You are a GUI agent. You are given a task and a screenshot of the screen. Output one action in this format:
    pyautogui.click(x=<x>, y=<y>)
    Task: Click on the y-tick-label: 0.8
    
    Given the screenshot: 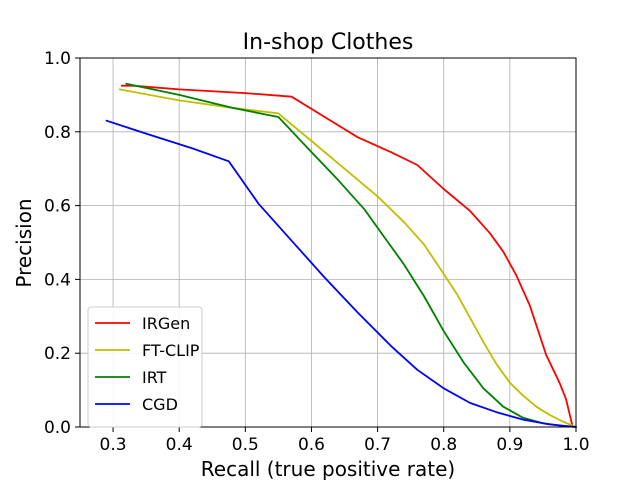 What is the action you would take?
    pyautogui.click(x=57, y=133)
    